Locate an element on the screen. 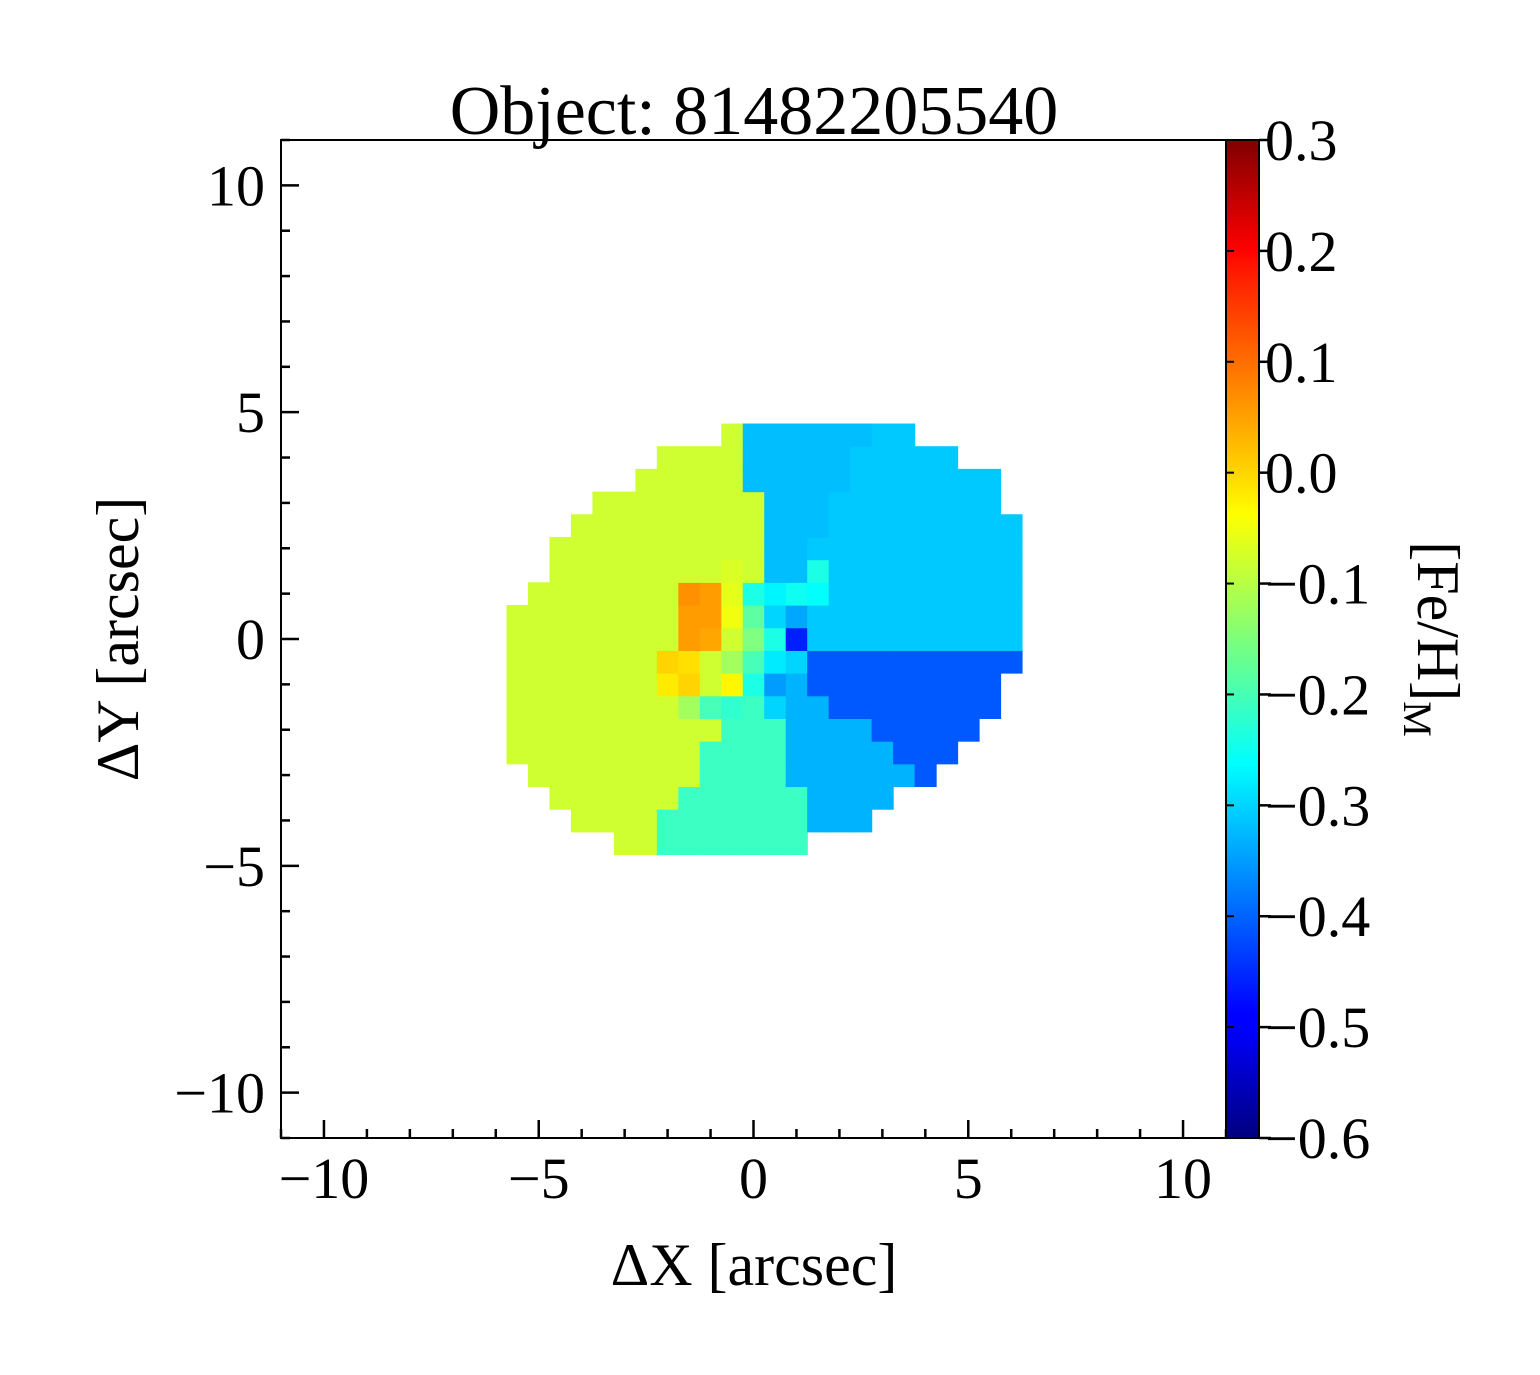 This screenshot has width=1540, height=1375. colorbar-tick-label: 0.0 is located at coordinates (1301, 473).